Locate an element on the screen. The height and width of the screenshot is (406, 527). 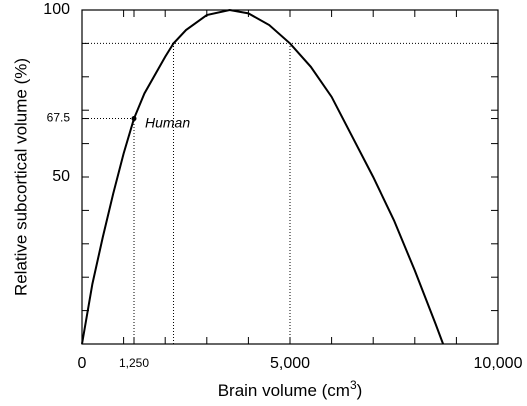
x-tick-label: 10,000 is located at coordinates (498, 363).